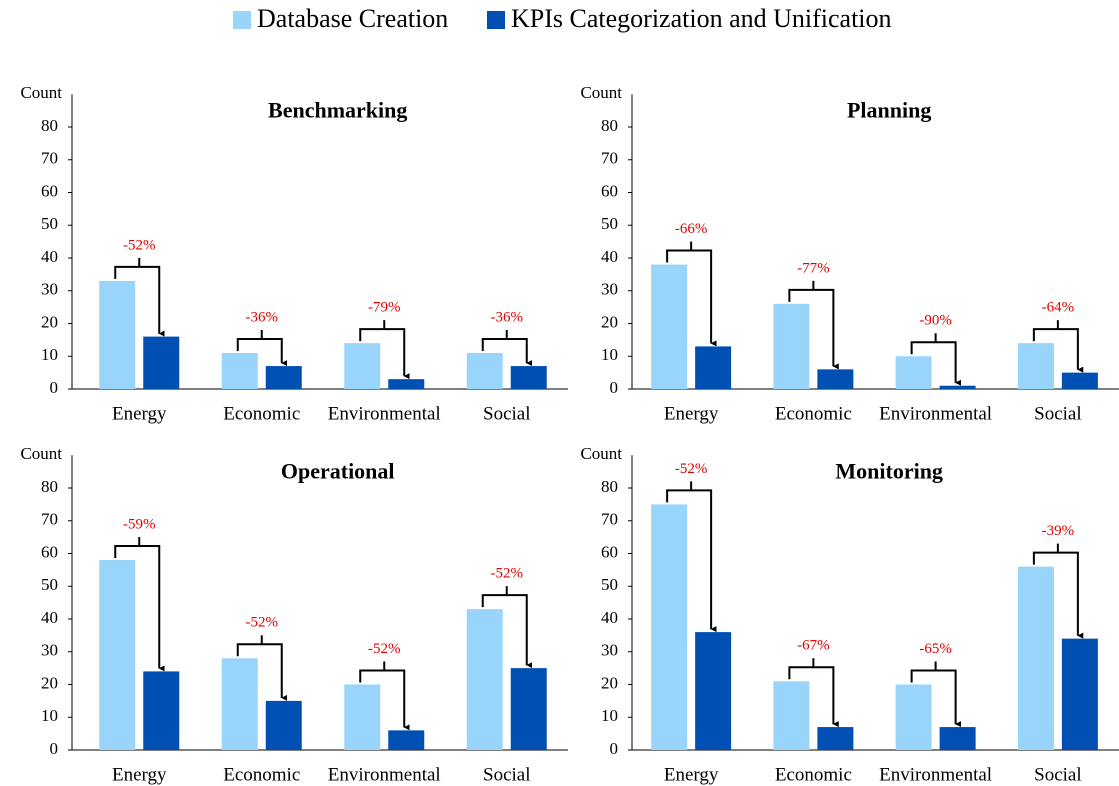 The image size is (1119, 786). What do you see at coordinates (338, 470) in the screenshot?
I see `panel-title: Operational` at bounding box center [338, 470].